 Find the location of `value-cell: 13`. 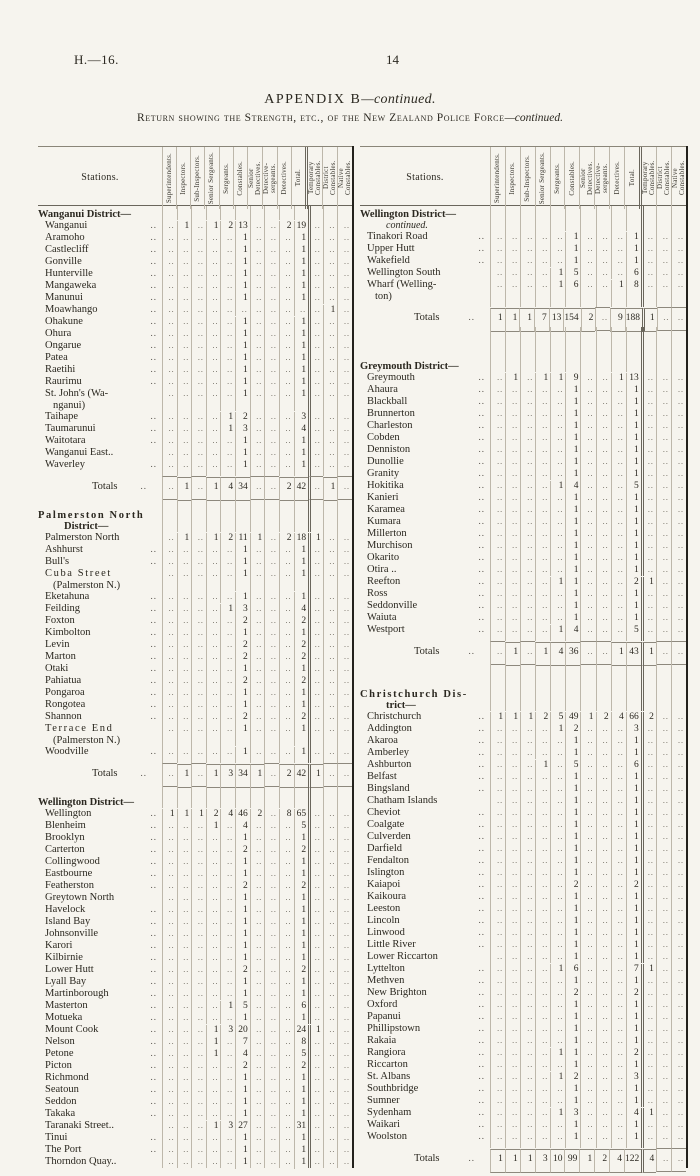

value-cell: 13 is located at coordinates (633, 379).